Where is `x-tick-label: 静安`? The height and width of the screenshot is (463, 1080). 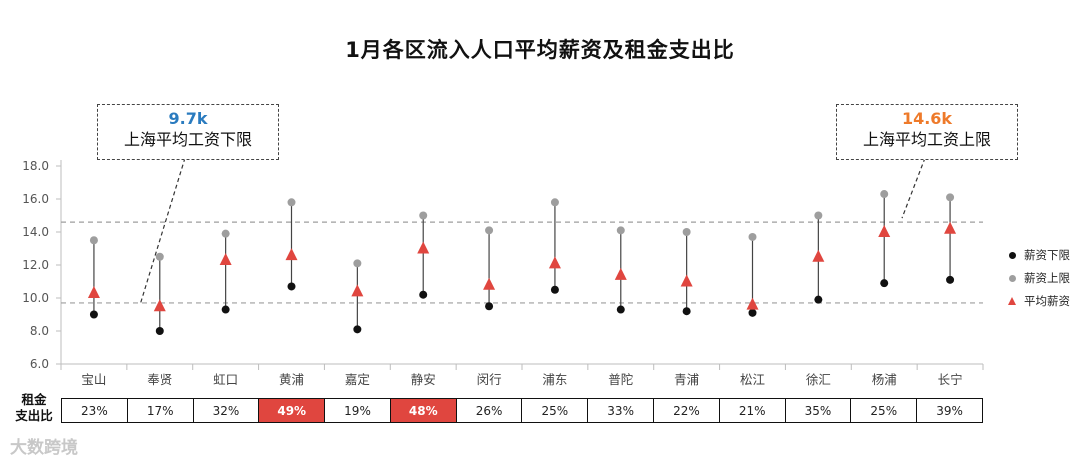 x-tick-label: 静安 is located at coordinates (423, 379).